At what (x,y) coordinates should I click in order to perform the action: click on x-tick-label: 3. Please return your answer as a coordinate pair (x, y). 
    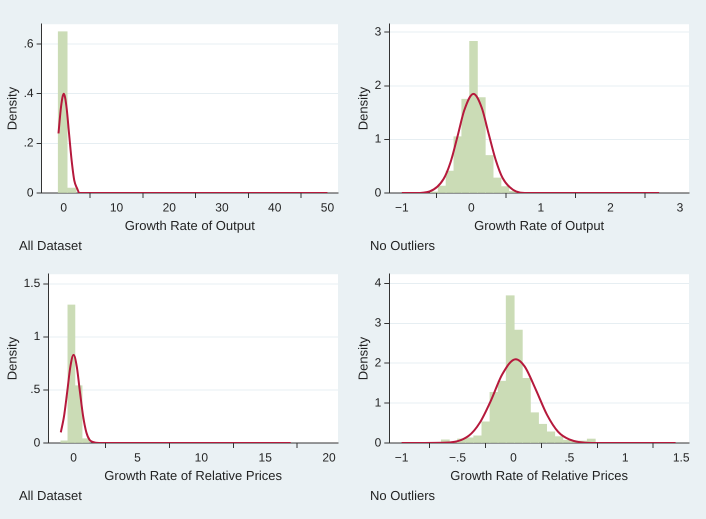
    Looking at the image, I should click on (680, 207).